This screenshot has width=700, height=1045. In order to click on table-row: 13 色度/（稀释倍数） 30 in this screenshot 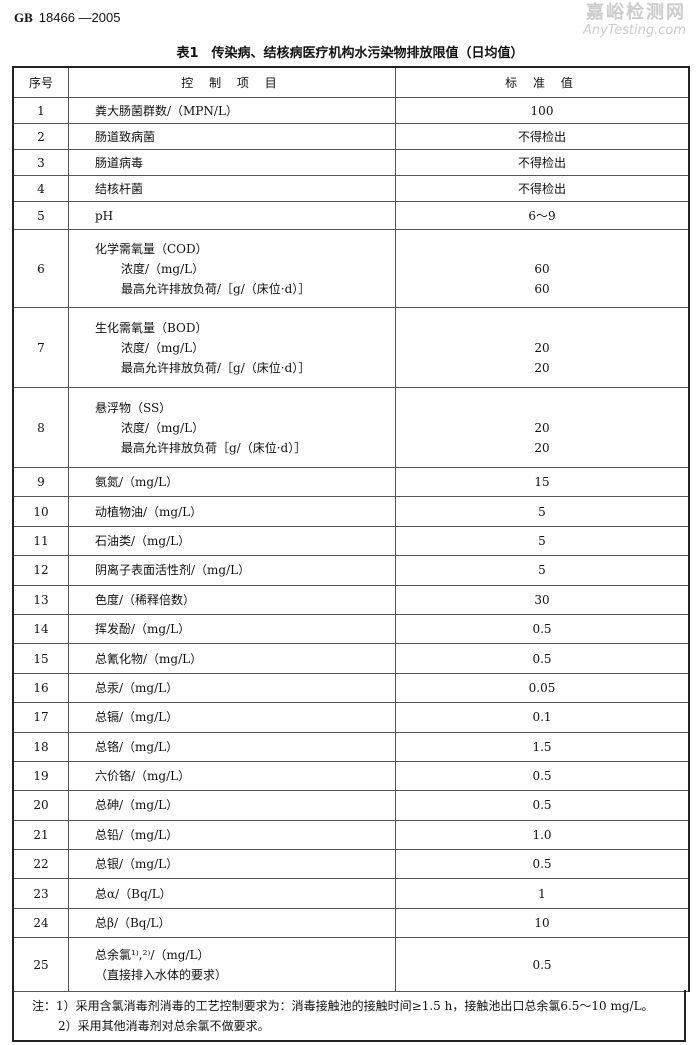, I will do `click(351, 600)`.